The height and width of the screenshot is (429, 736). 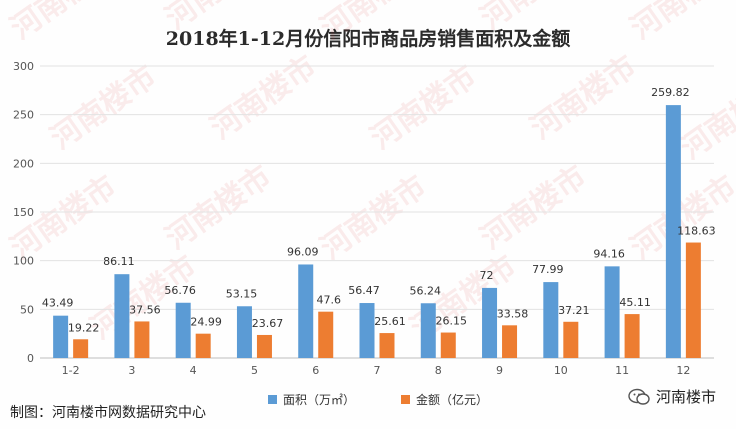 What do you see at coordinates (377, 370) in the screenshot?
I see `x-tick-label: 7` at bounding box center [377, 370].